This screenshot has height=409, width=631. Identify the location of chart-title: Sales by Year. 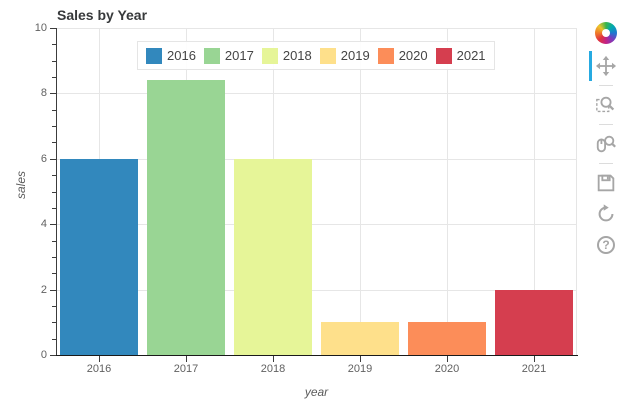
(102, 15).